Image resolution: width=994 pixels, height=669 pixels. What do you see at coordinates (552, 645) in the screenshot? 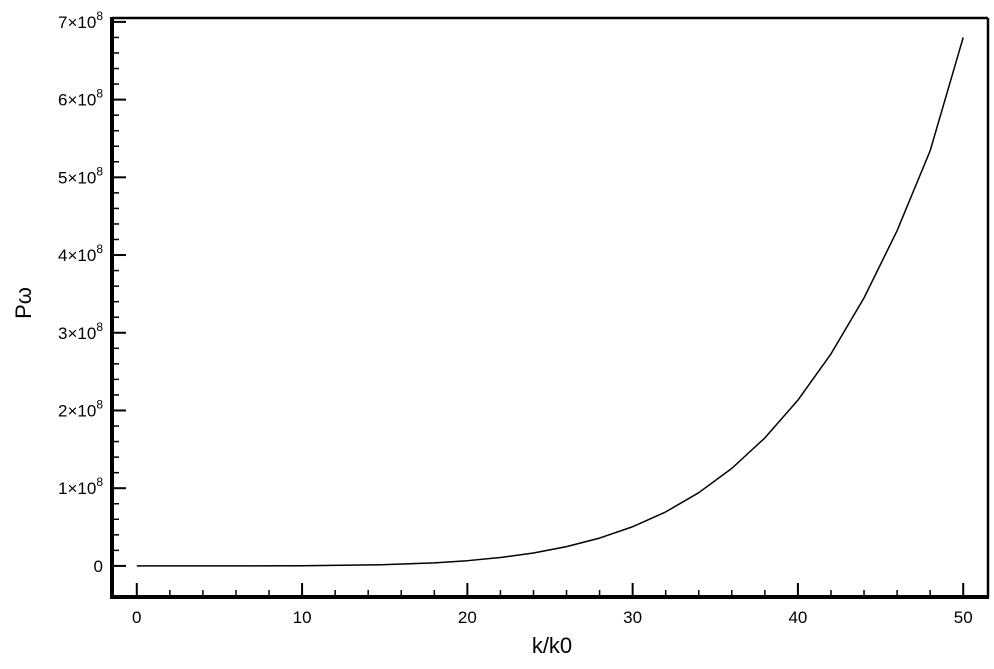
I see `x-axis-label: k/k0` at bounding box center [552, 645].